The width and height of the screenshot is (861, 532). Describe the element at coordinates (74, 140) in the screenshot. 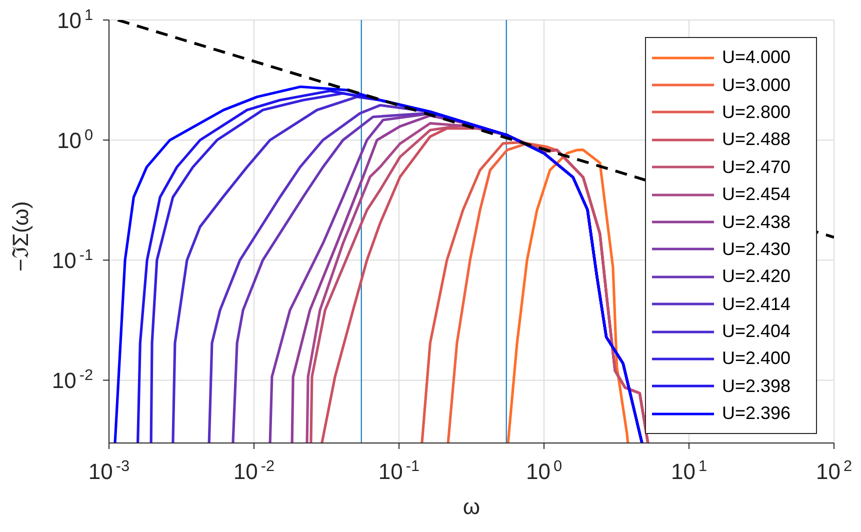

I see `y-tick-label: 10$^{0}$` at that location.